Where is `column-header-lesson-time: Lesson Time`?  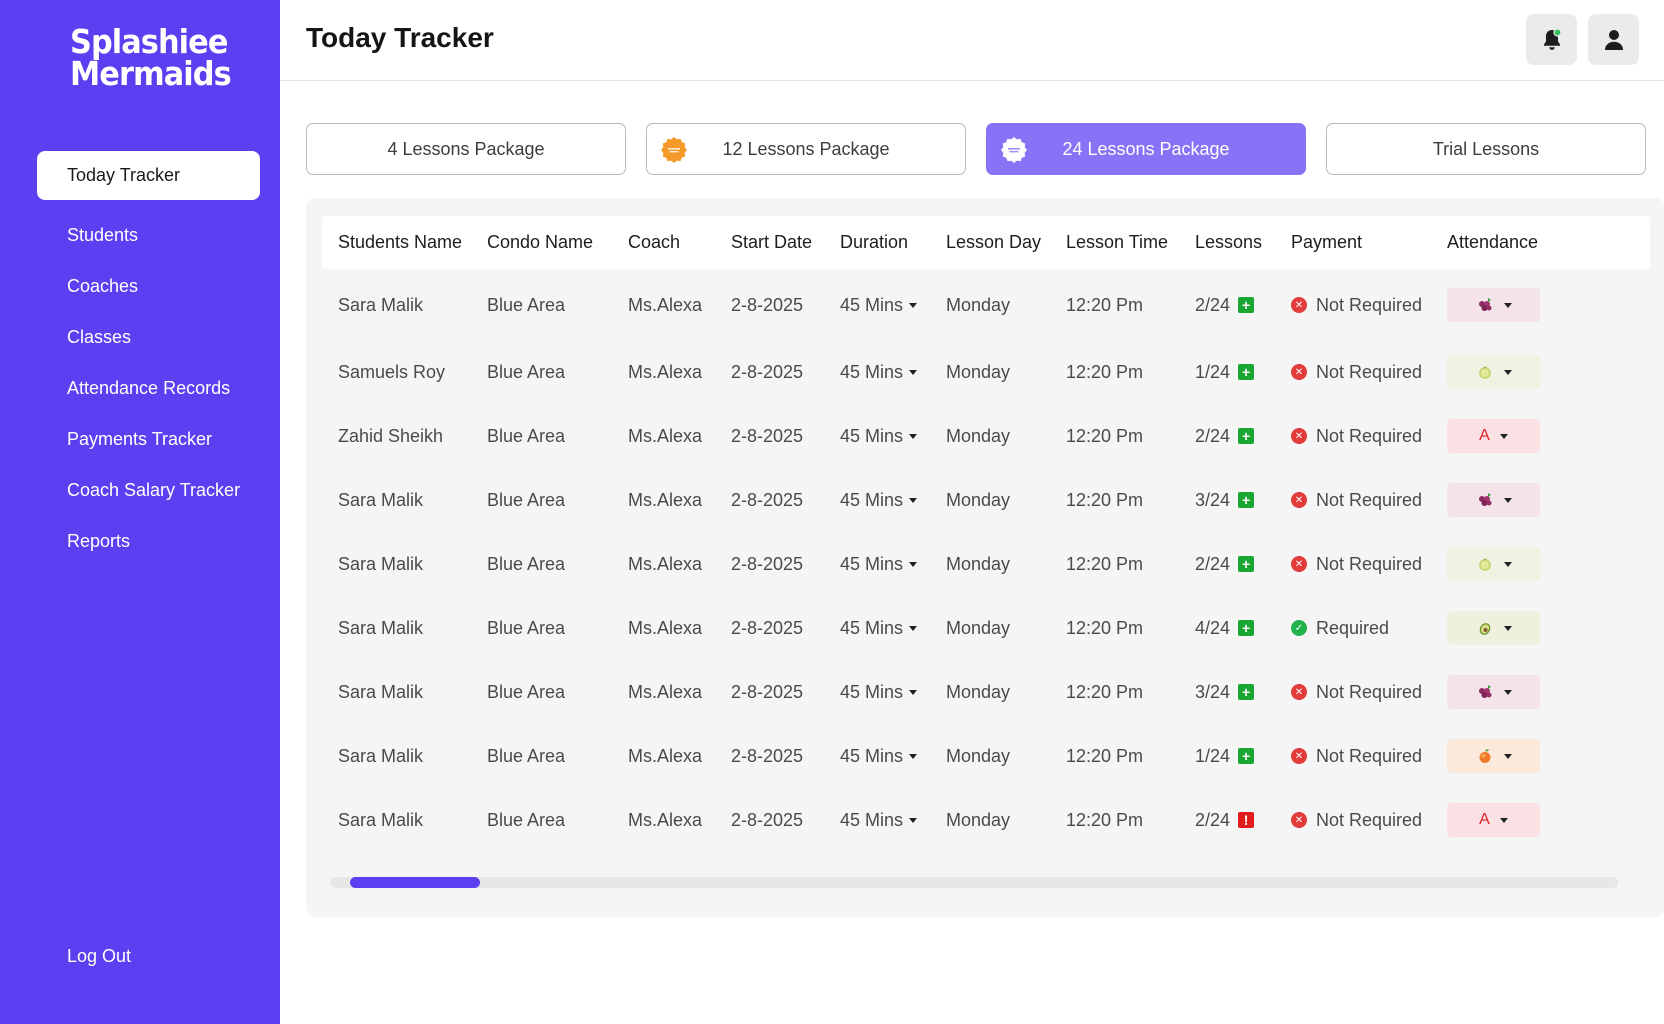 column-header-lesson-time: Lesson Time is located at coordinates (1117, 242).